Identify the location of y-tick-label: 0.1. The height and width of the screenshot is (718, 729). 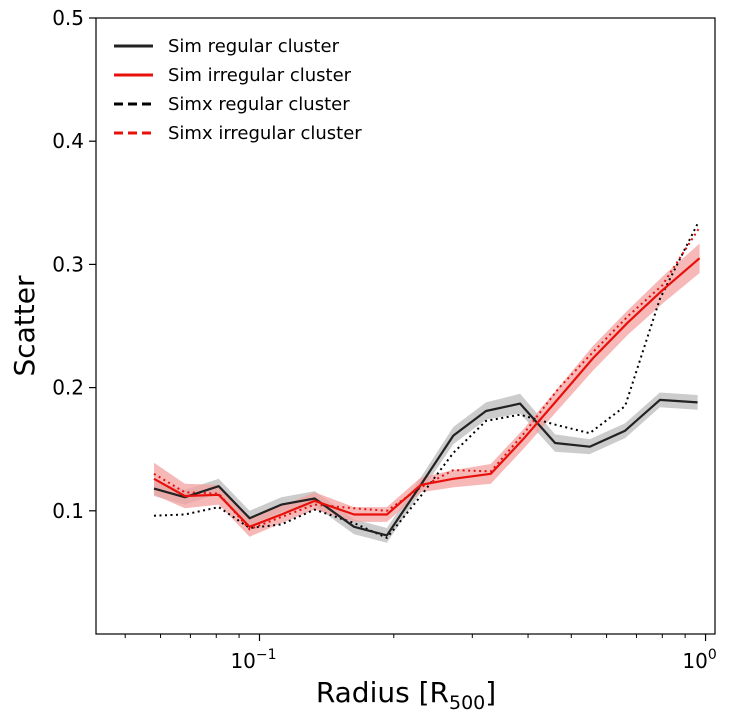
(68, 511).